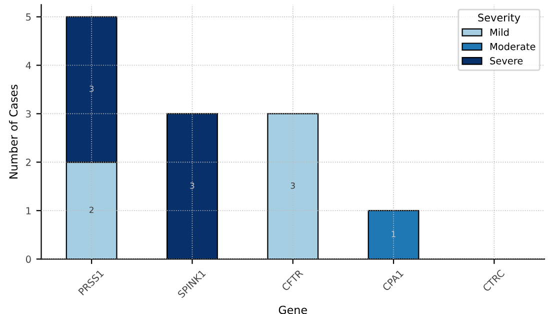 The image size is (550, 314). Describe the element at coordinates (28, 114) in the screenshot. I see `y-tick-label: 3` at that location.